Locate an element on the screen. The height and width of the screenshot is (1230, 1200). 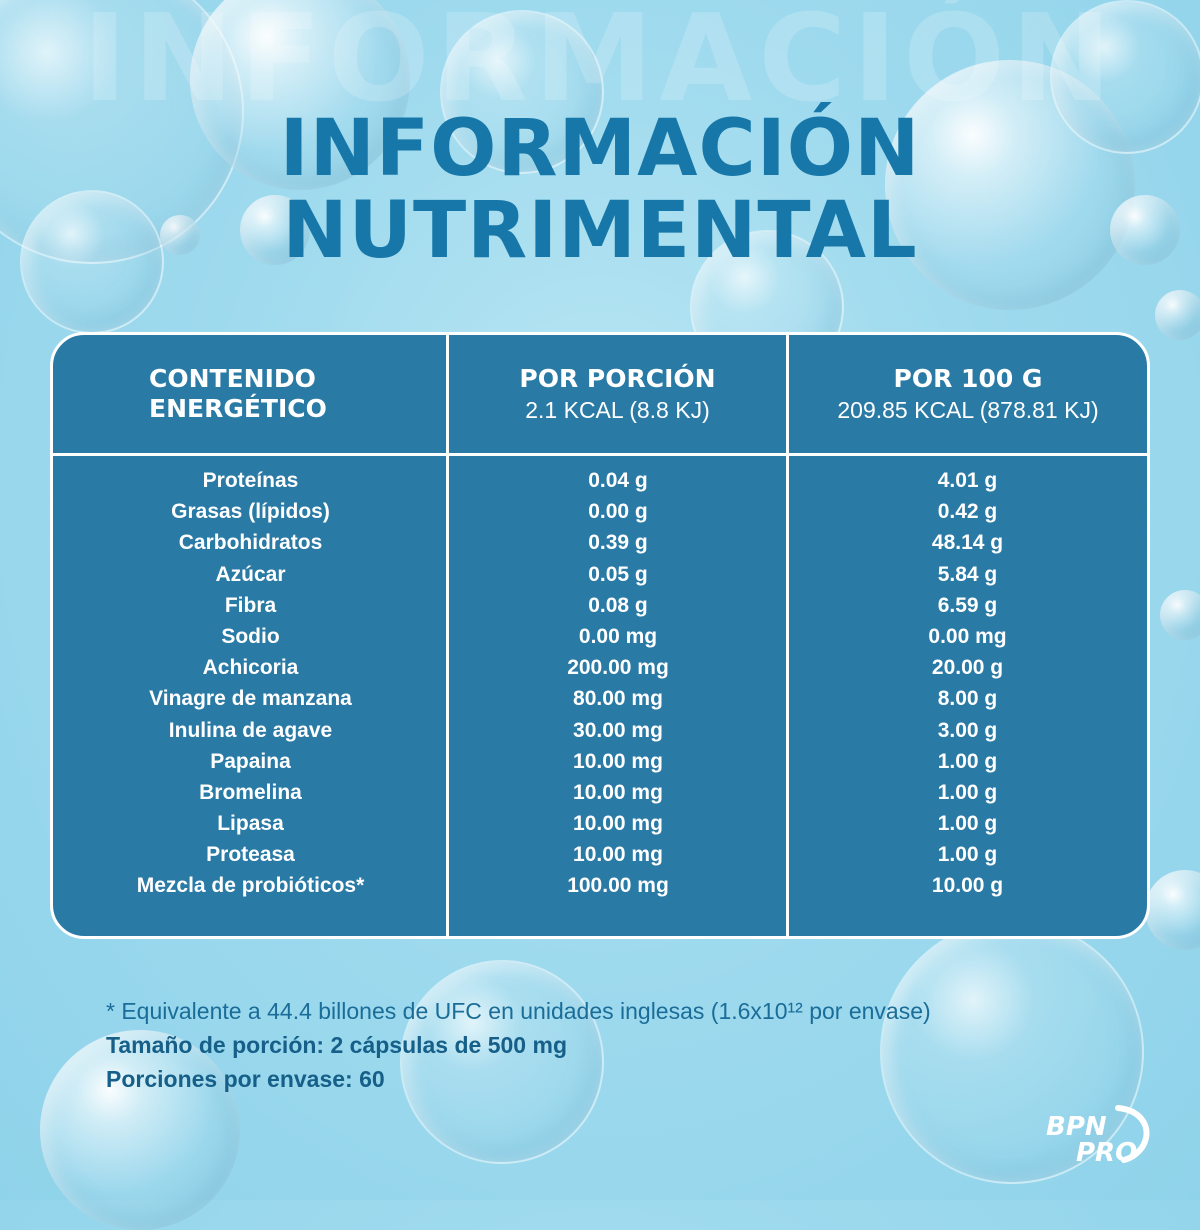
nutrient-name: Bromelina is located at coordinates (250, 792).